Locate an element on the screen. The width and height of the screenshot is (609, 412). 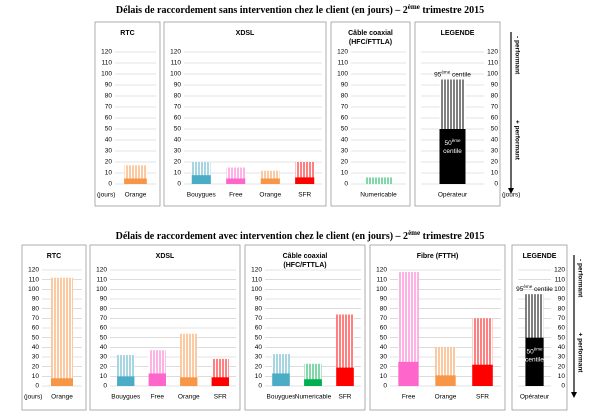
p95-bar is located at coordinates (408, 328).